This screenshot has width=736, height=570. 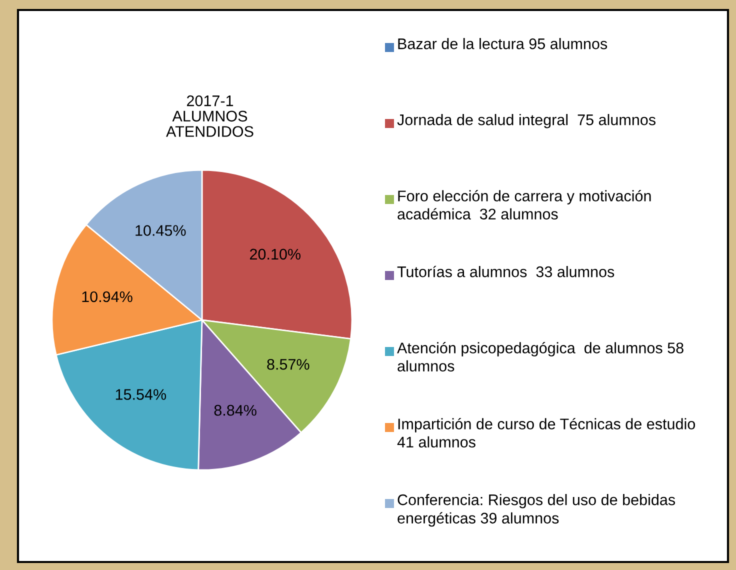 What do you see at coordinates (210, 116) in the screenshot?
I see `text: 2017-1 ALUMNOS ATENDIDOS` at bounding box center [210, 116].